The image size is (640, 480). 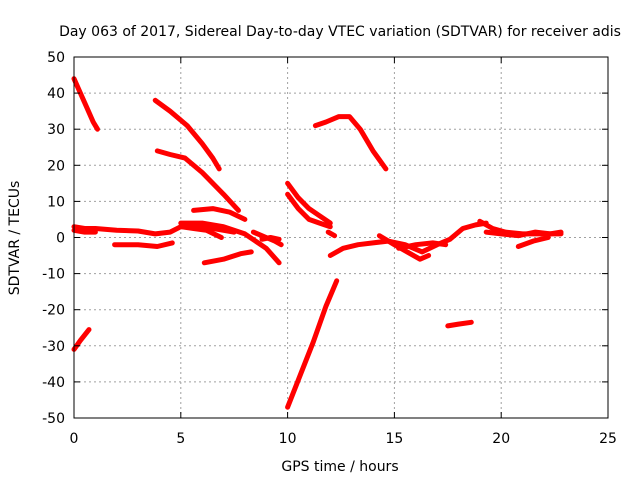 What do you see at coordinates (501, 439) in the screenshot?
I see `x-tick-label: 20` at bounding box center [501, 439].